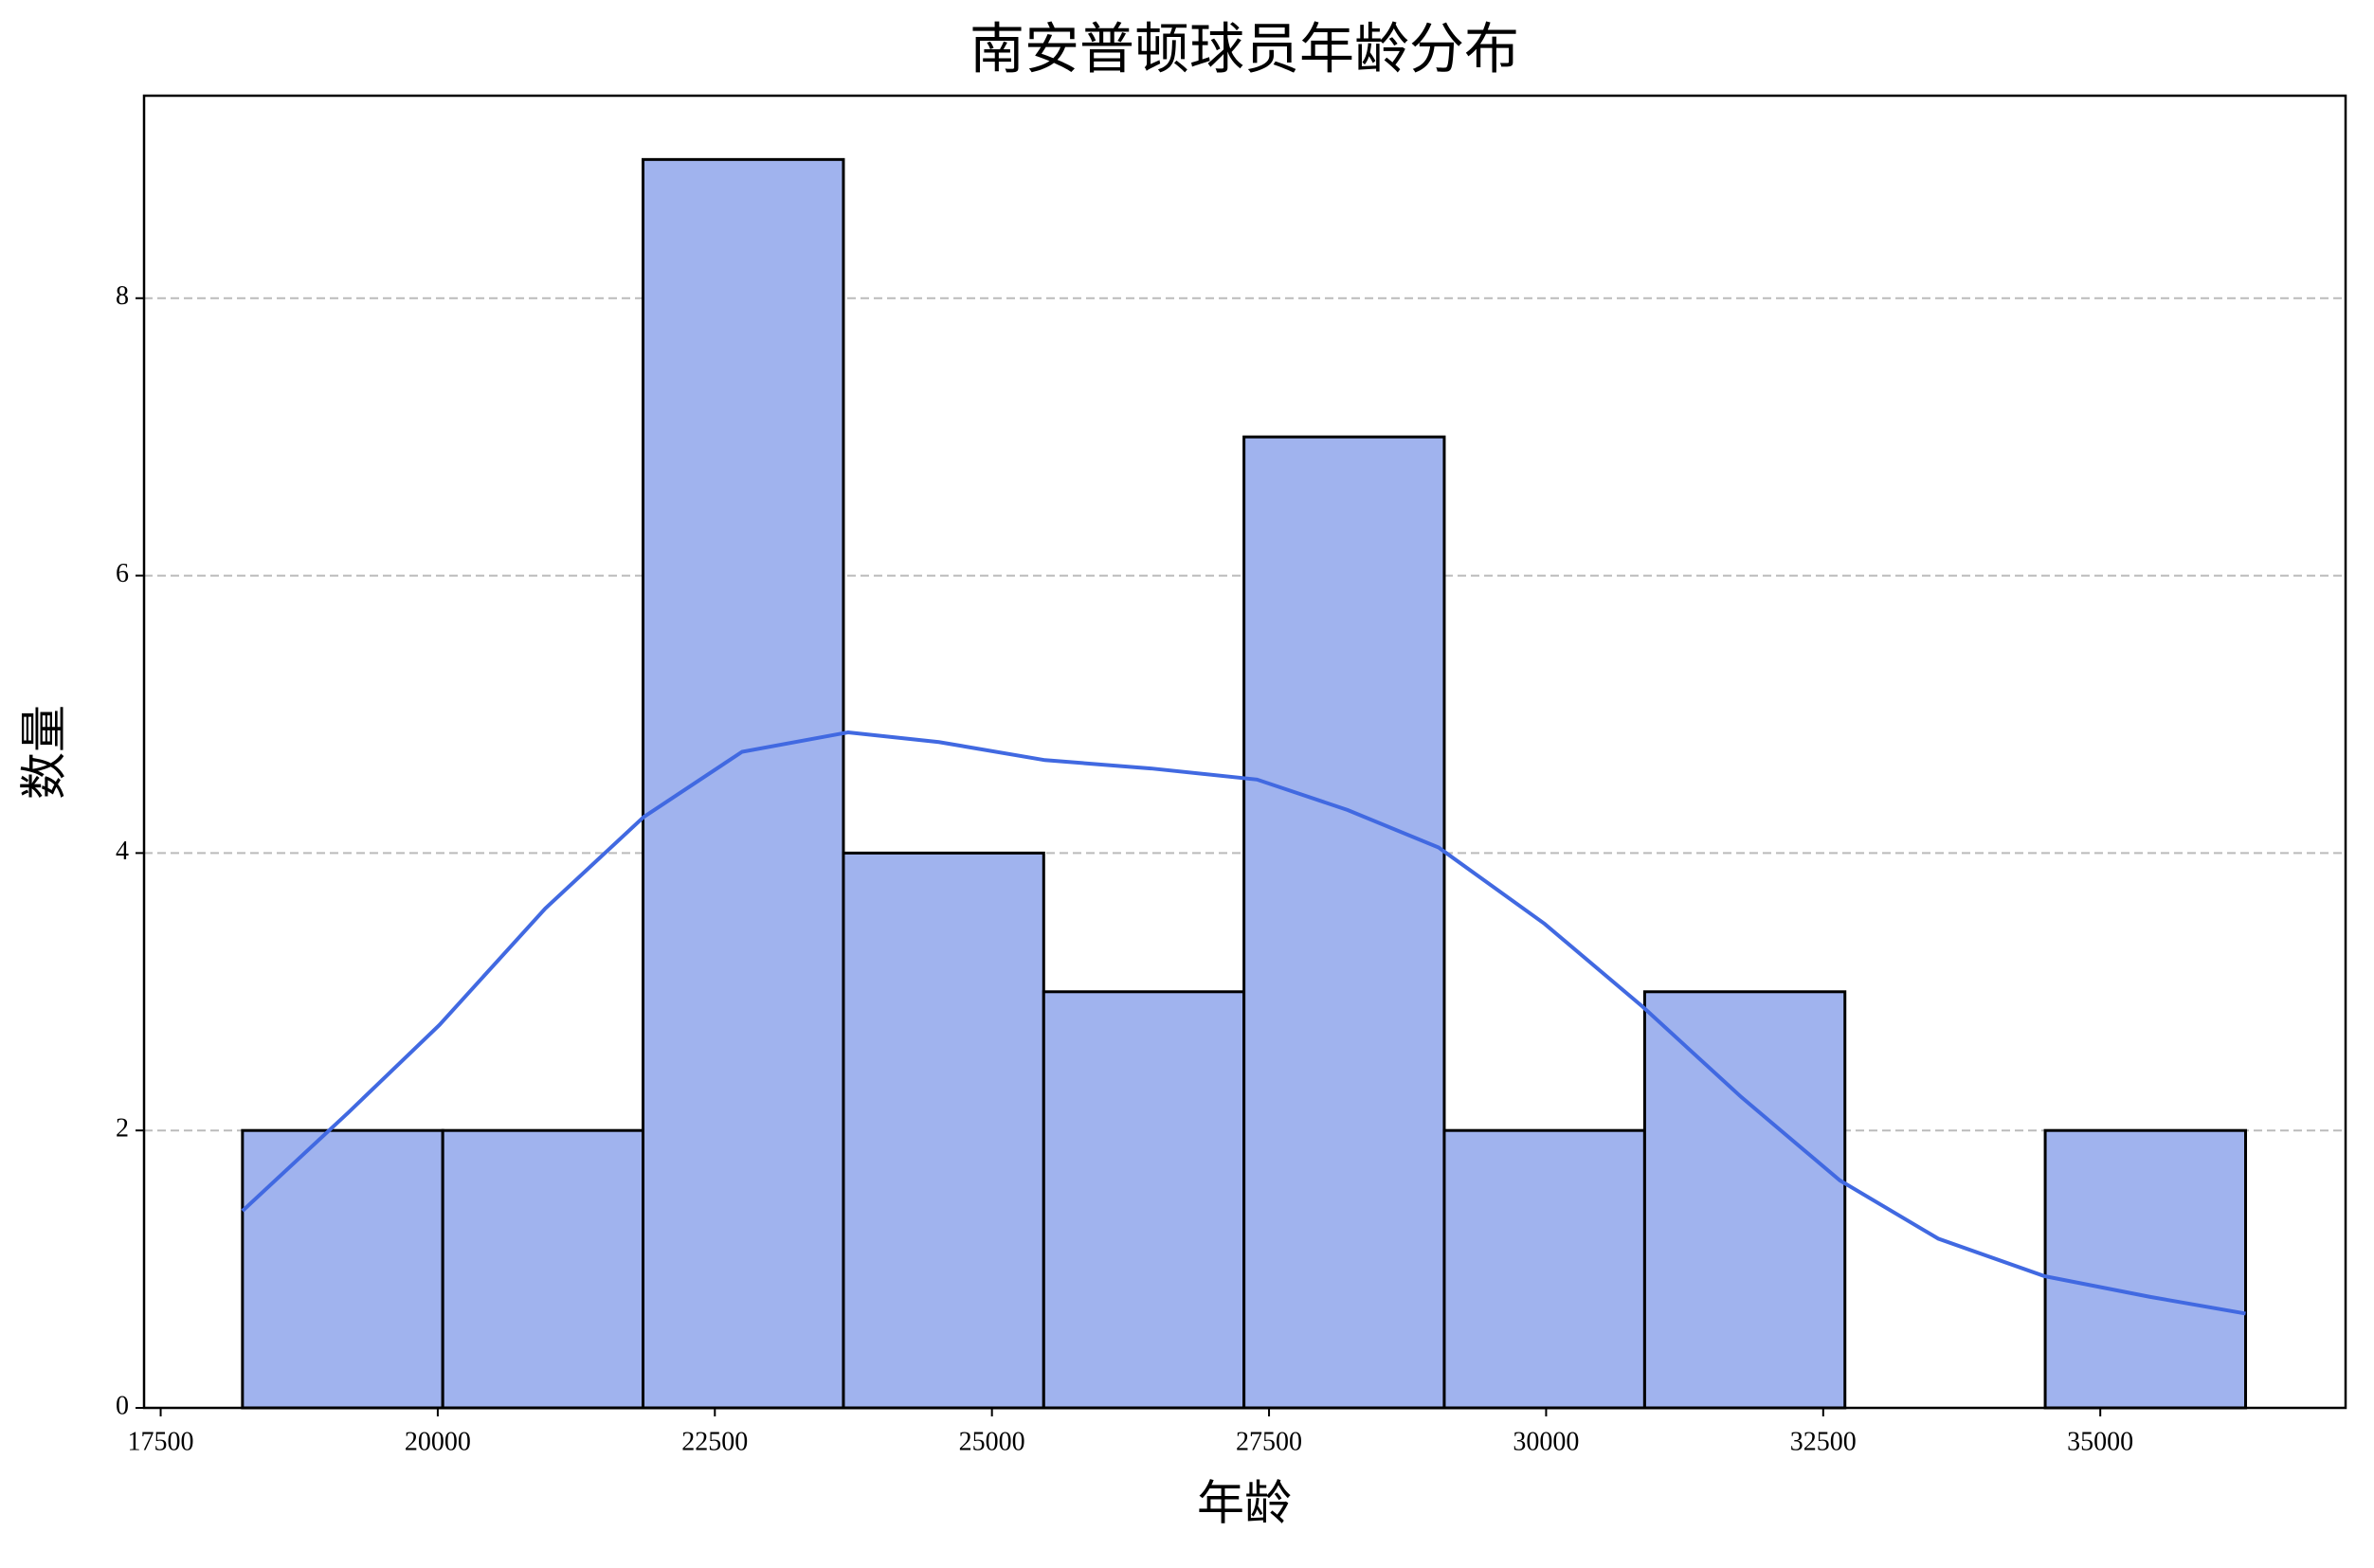 The image size is (2374, 1568). Describe the element at coordinates (1823, 1441) in the screenshot. I see `x-tick-label: 32500` at that location.